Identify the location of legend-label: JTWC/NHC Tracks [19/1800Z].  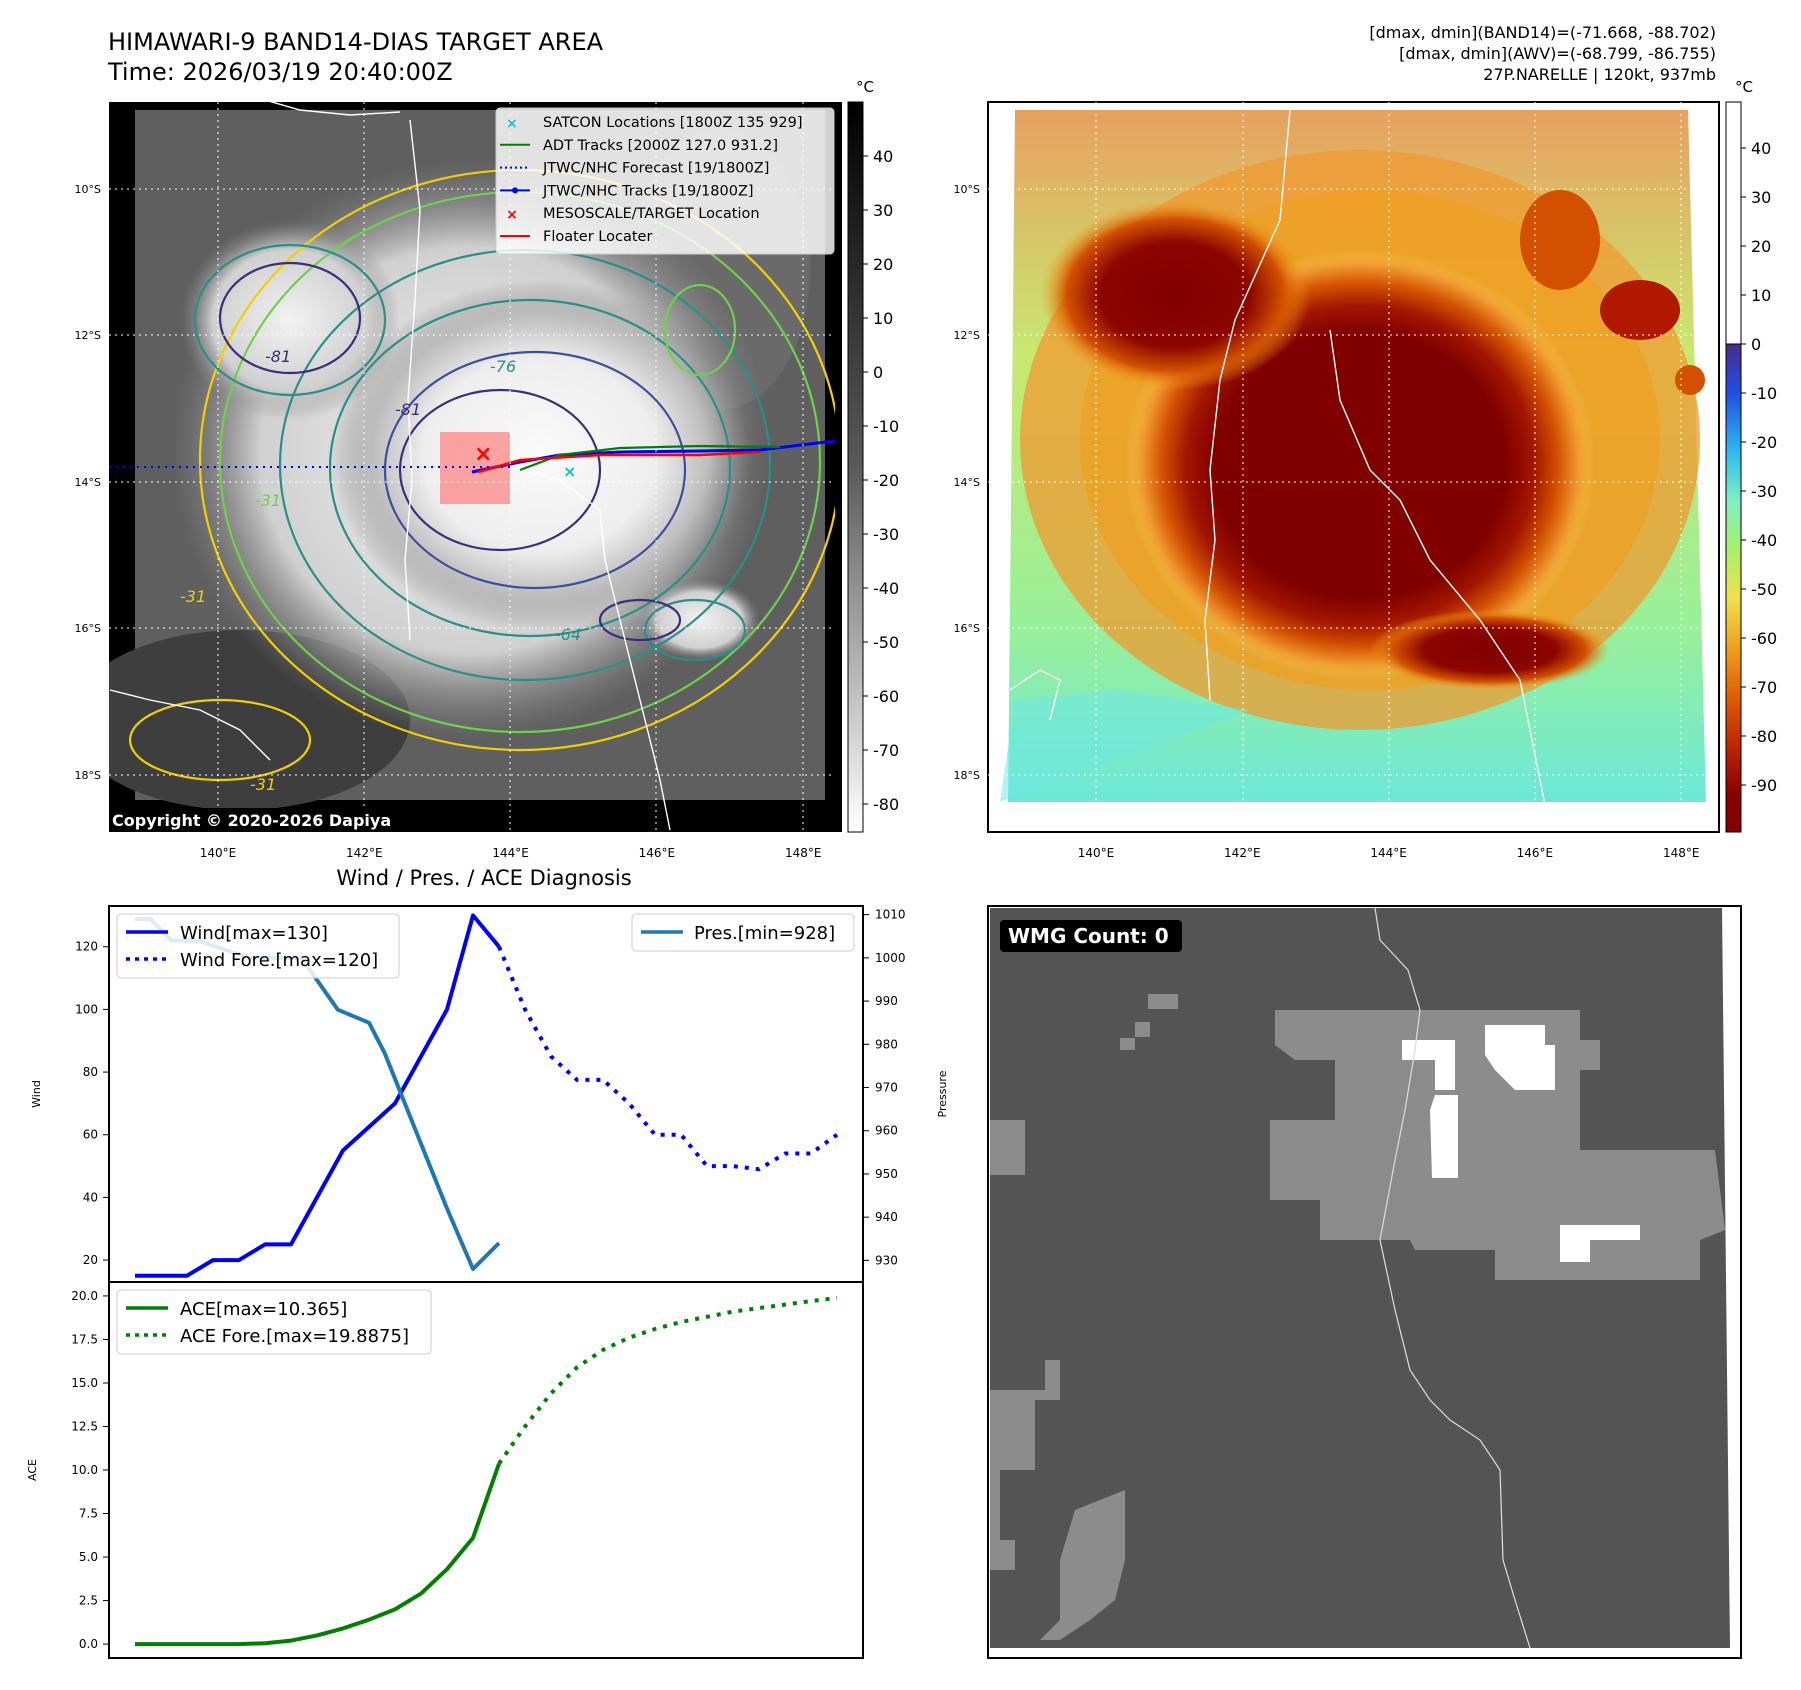
(648, 191).